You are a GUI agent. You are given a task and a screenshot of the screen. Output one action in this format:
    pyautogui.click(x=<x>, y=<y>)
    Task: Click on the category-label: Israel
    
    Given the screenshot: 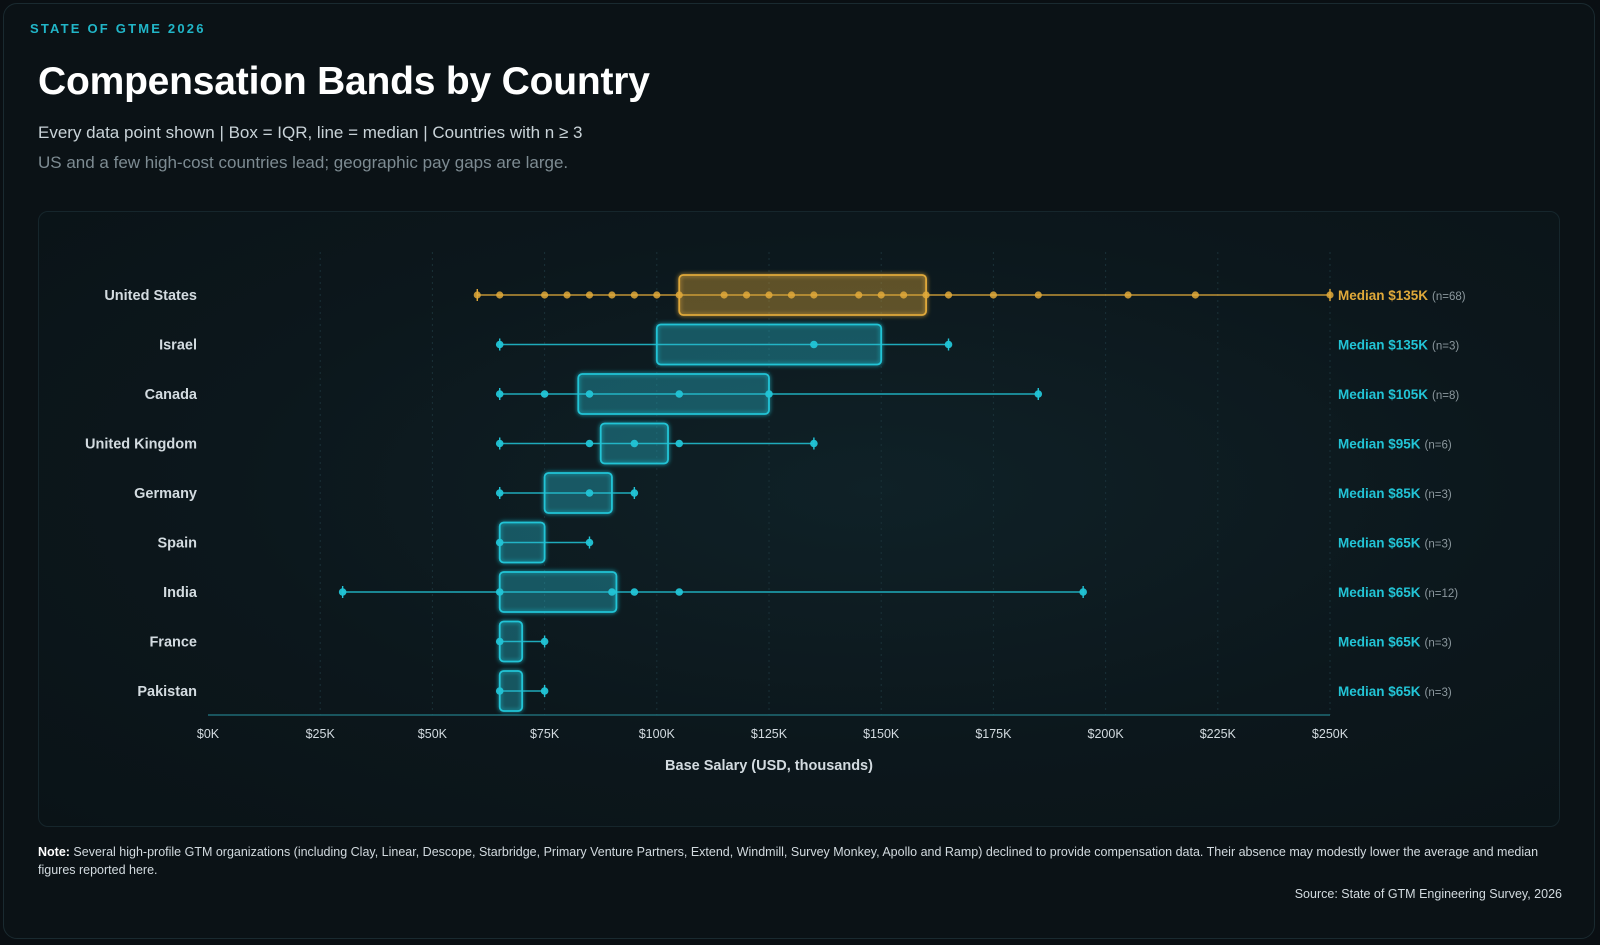 What is the action you would take?
    pyautogui.click(x=178, y=346)
    